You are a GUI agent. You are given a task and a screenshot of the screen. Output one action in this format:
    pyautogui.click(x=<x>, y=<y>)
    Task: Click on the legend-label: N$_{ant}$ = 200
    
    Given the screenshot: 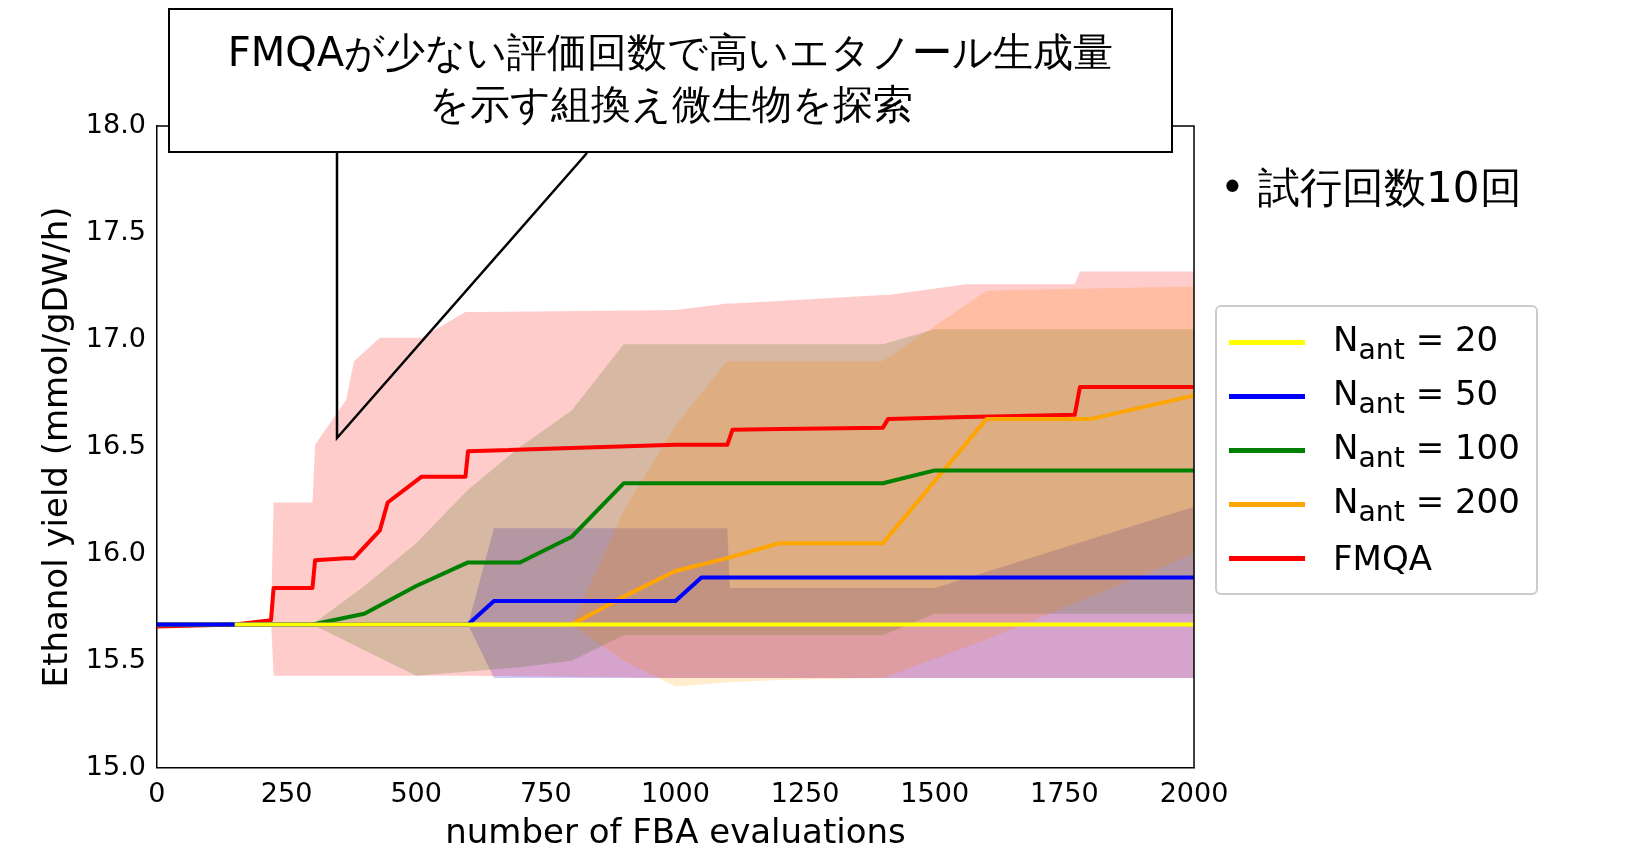 What is the action you would take?
    pyautogui.click(x=1426, y=504)
    